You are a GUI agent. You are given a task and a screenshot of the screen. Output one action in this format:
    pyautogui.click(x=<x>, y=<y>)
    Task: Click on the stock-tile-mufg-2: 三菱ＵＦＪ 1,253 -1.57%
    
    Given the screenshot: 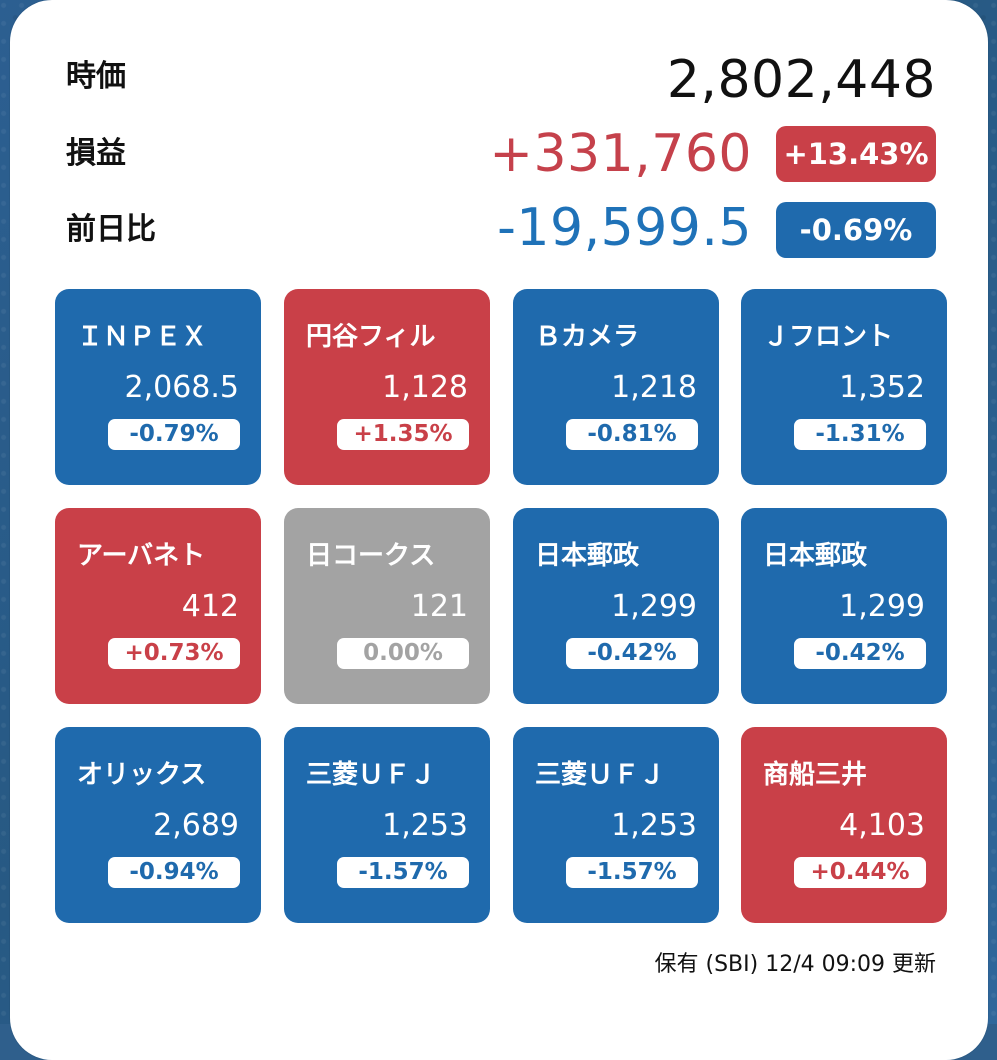 What is the action you would take?
    pyautogui.click(x=616, y=825)
    